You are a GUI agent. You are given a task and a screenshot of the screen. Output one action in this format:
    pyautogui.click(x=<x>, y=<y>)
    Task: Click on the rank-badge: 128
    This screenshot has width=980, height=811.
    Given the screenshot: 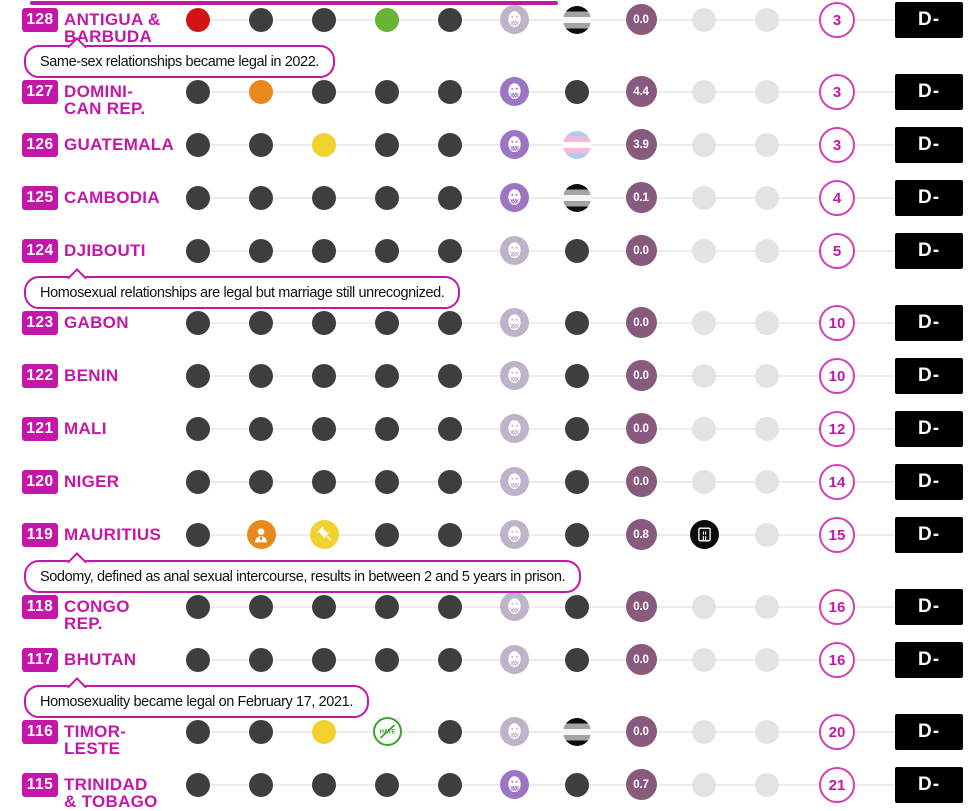 What is the action you would take?
    pyautogui.click(x=40, y=20)
    